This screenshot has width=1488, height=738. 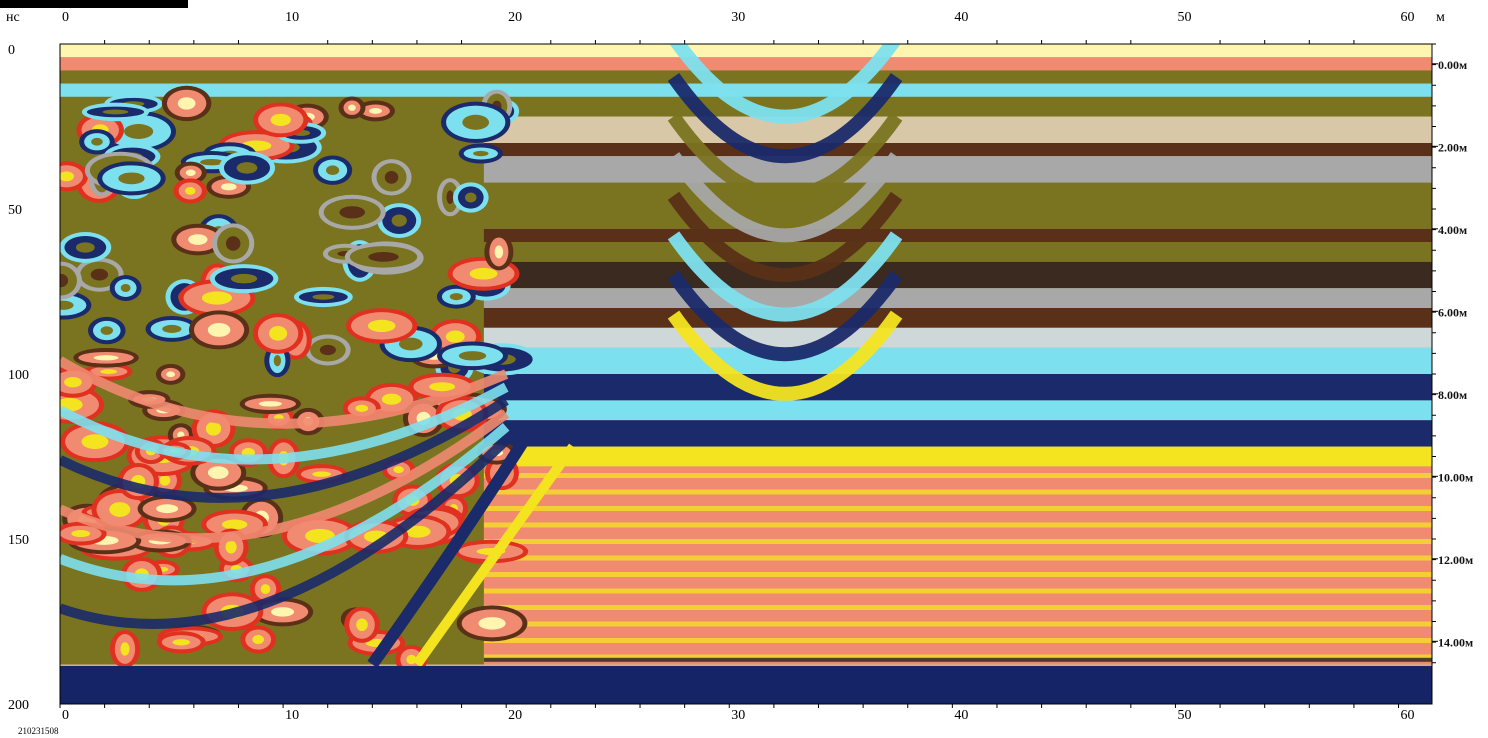 I want to click on x-tick-top: 60, so click(x=1408, y=17).